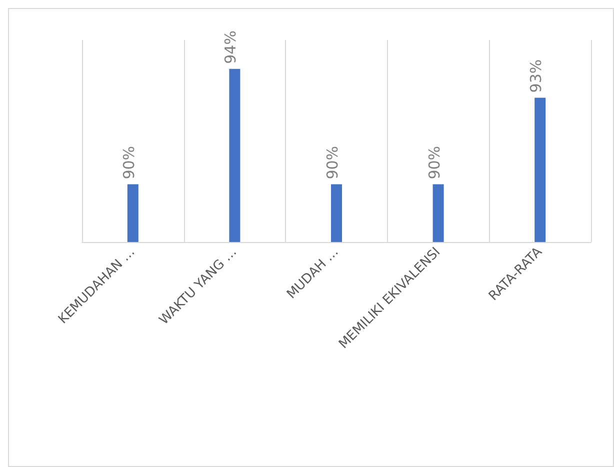  What do you see at coordinates (231, 47) in the screenshot?
I see `data-label: 94%` at bounding box center [231, 47].